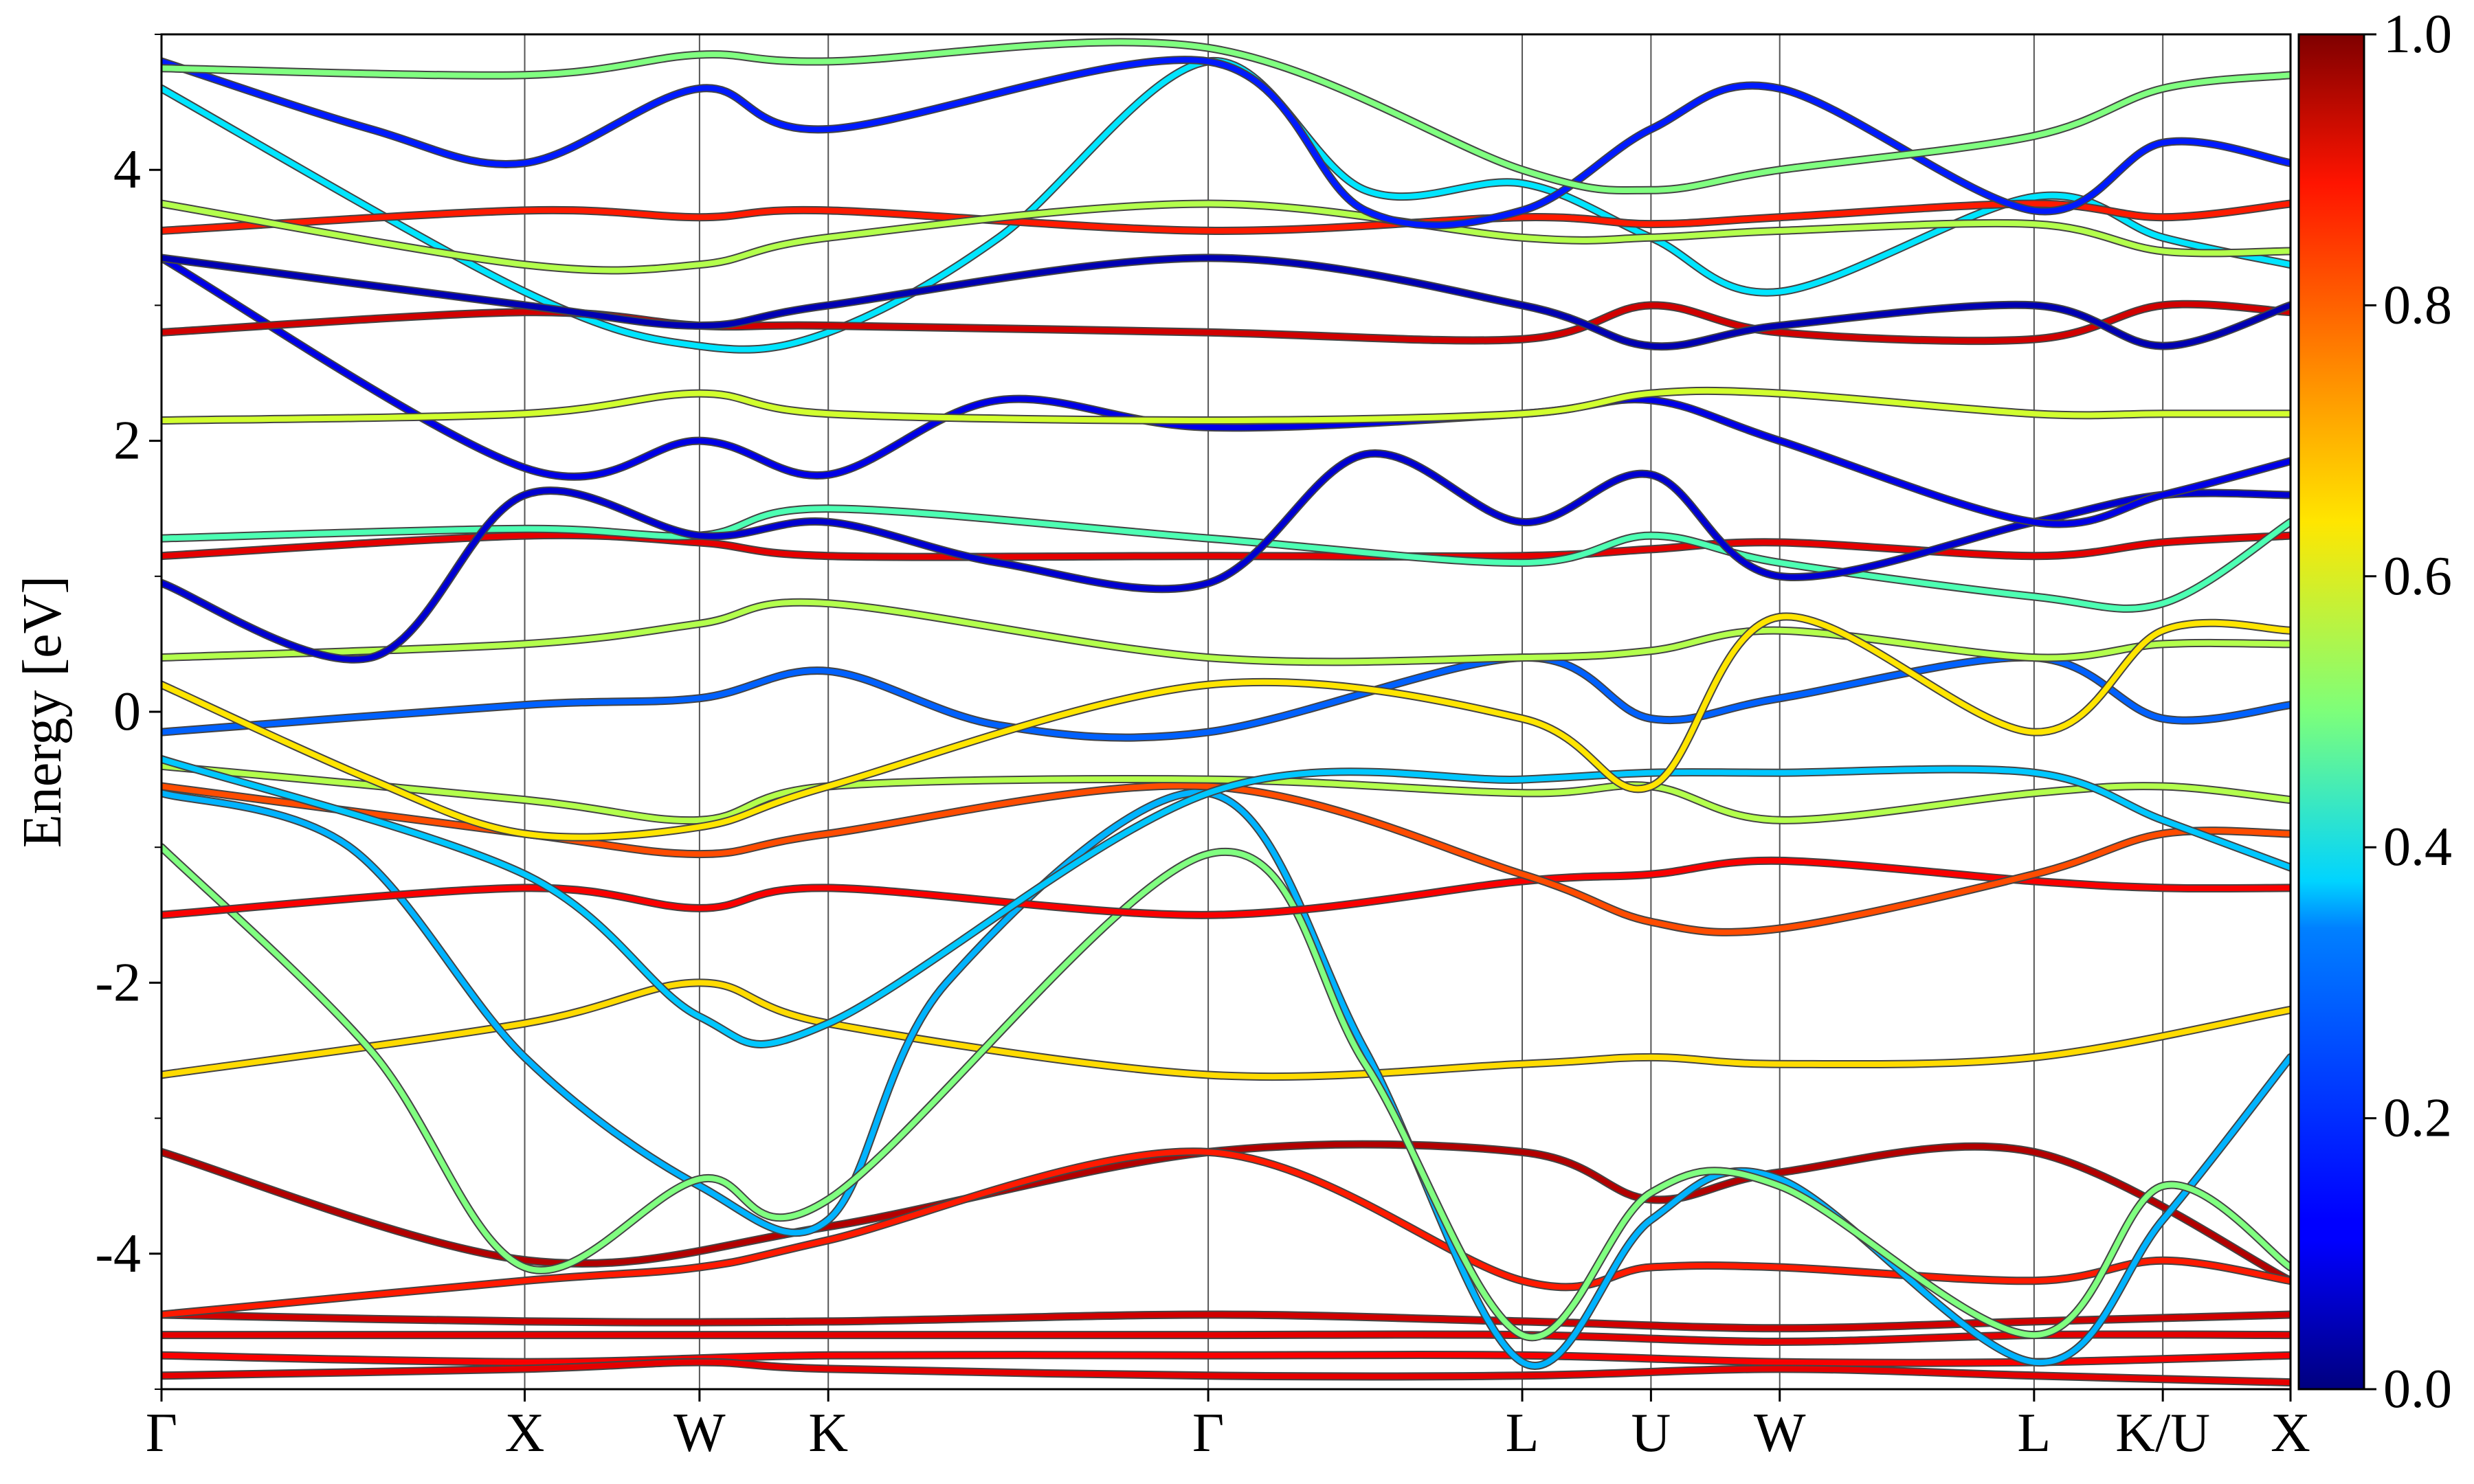 This screenshot has height=1484, width=2474. Describe the element at coordinates (2417, 1389) in the screenshot. I see `colorbar-tick-label: 0.0` at that location.